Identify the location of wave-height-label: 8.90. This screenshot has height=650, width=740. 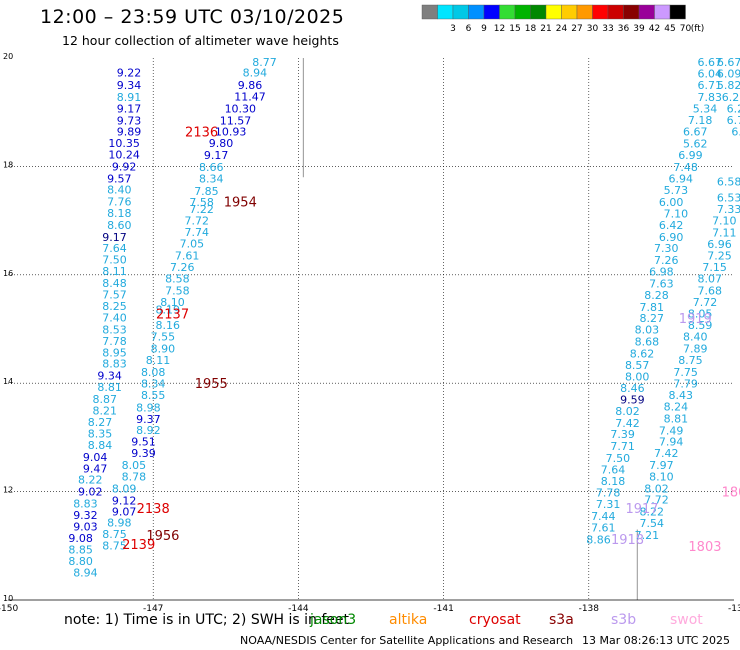
(163, 349).